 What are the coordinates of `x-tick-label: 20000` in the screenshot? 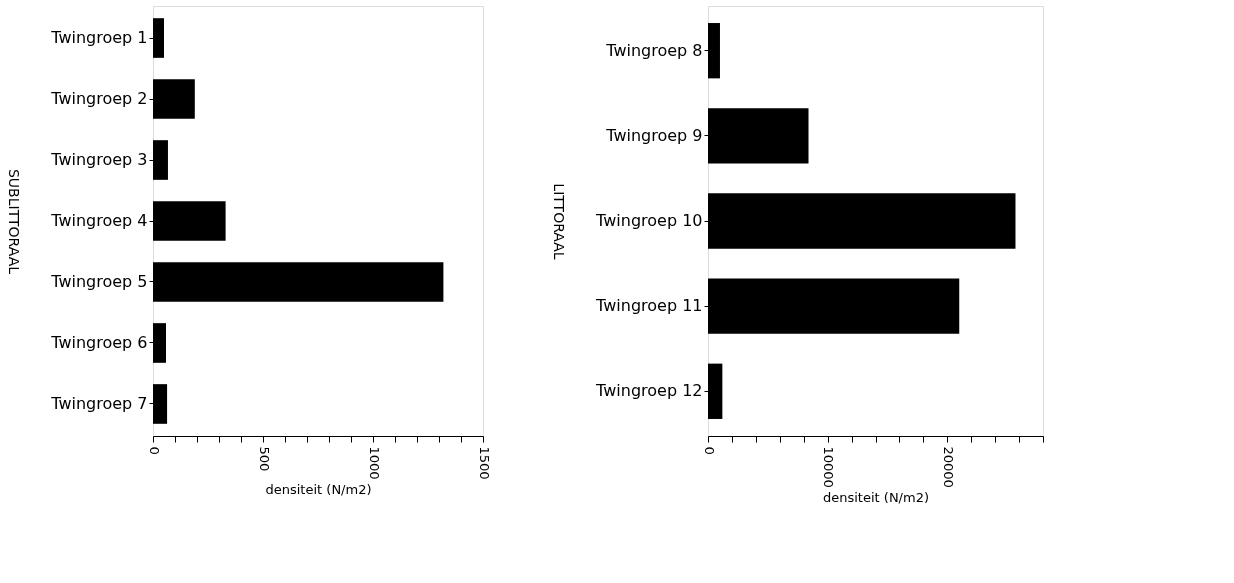 It's located at (948, 467).